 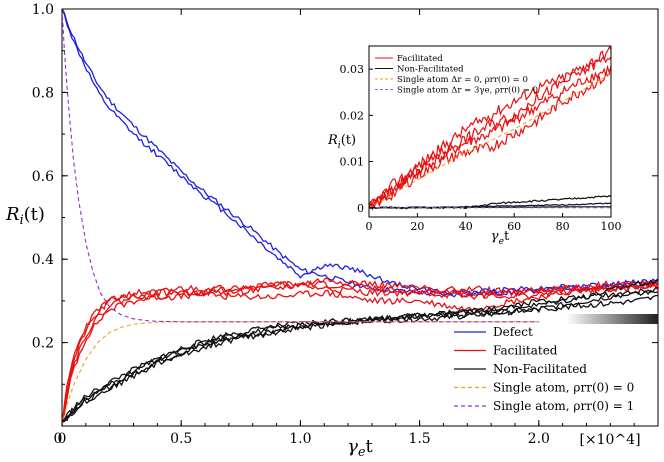 I want to click on inset-legend-label-1: Non-Facilitated, so click(x=430, y=70).